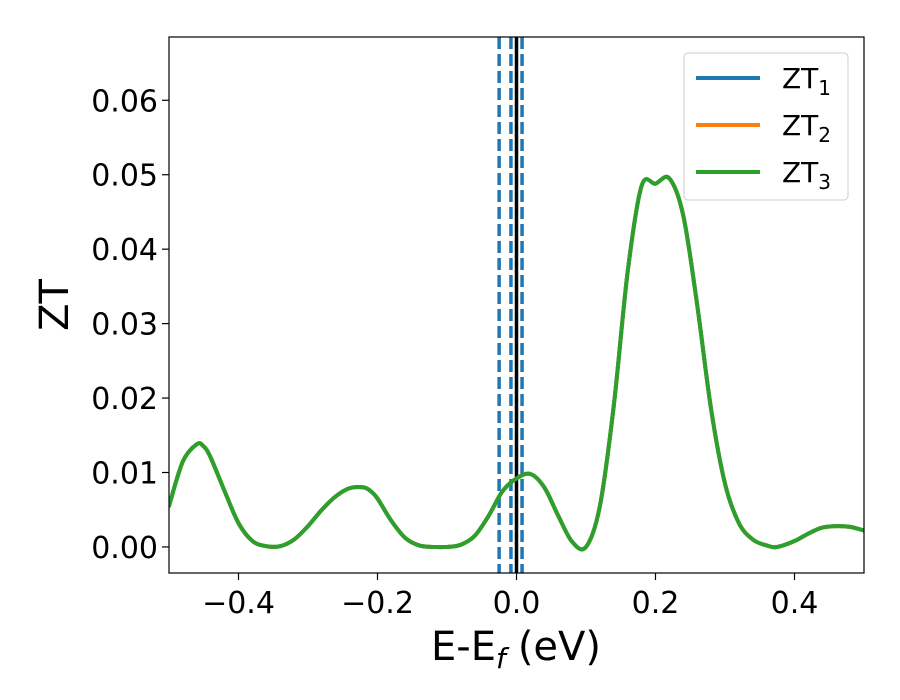  I want to click on y-tick-label: 0.04, so click(124, 250).